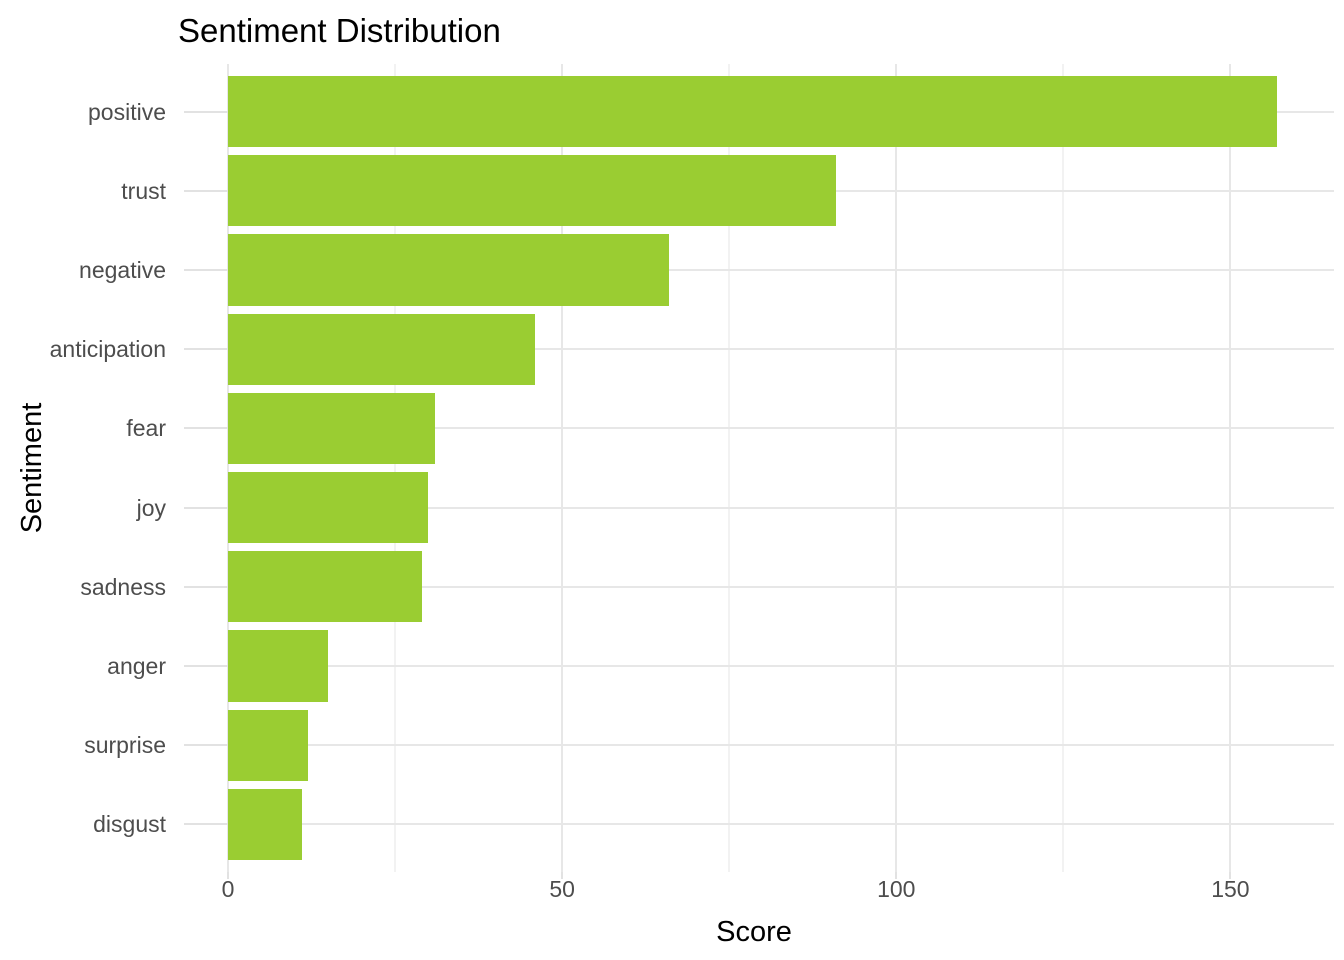 The image size is (1344, 960). I want to click on y-tick-label-positive: positive, so click(127, 111).